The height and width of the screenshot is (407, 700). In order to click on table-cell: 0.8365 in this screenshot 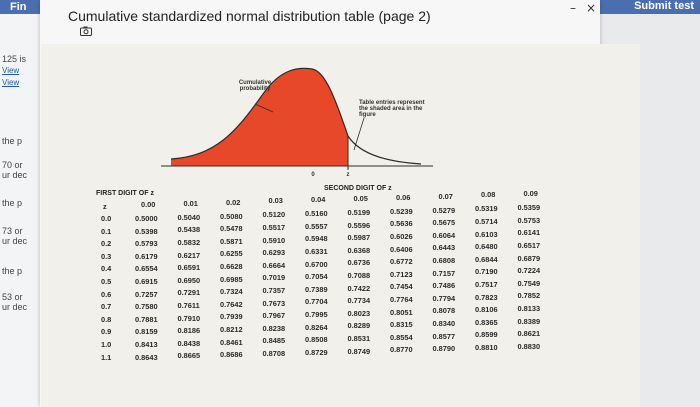, I will do `click(486, 322)`.